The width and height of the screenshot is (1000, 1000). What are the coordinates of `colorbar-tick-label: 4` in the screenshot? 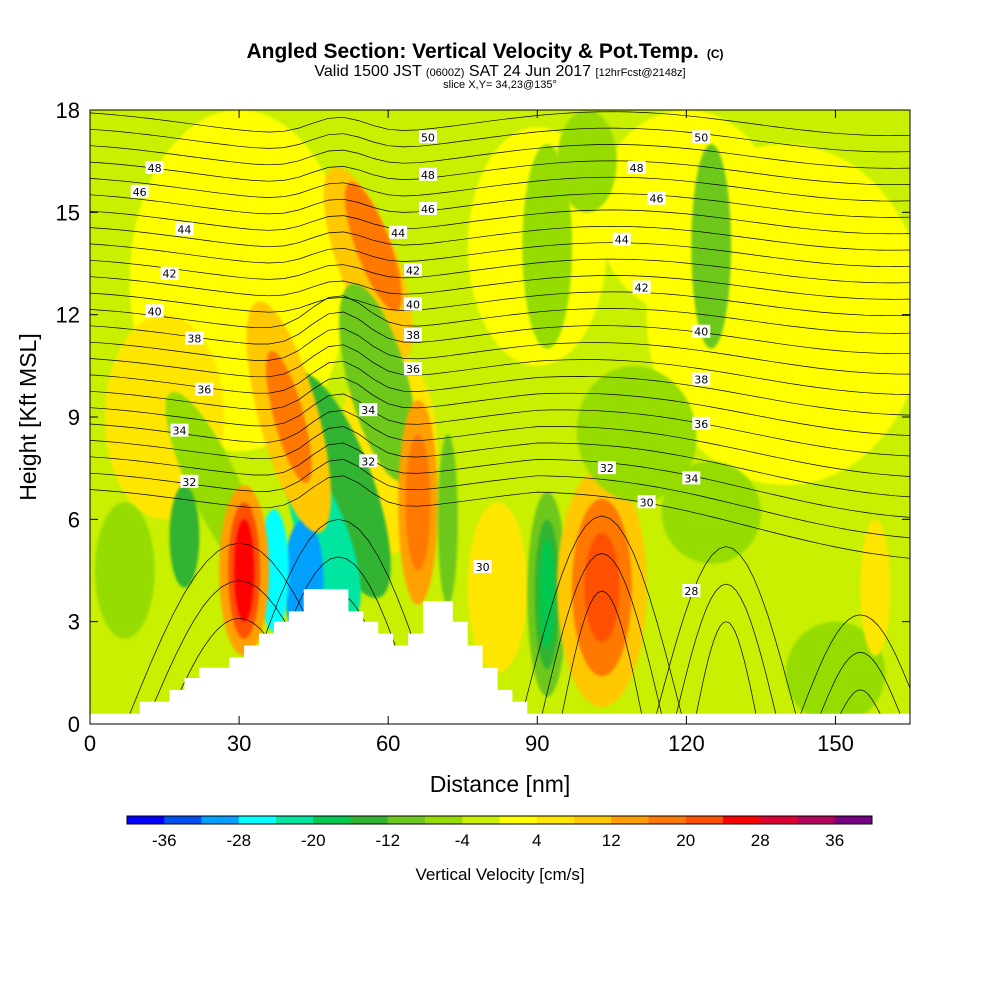 It's located at (536, 840).